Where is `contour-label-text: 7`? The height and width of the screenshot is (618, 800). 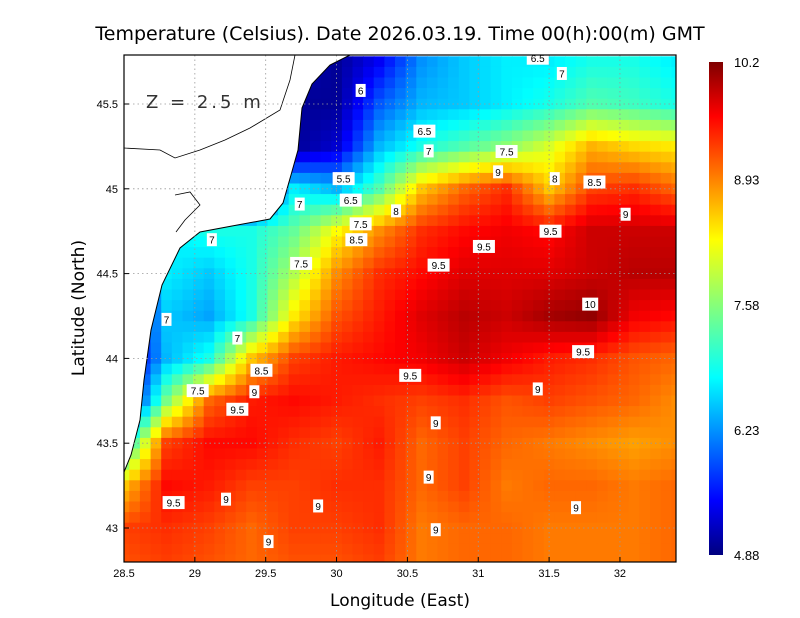
contour-label-text: 7 is located at coordinates (212, 241).